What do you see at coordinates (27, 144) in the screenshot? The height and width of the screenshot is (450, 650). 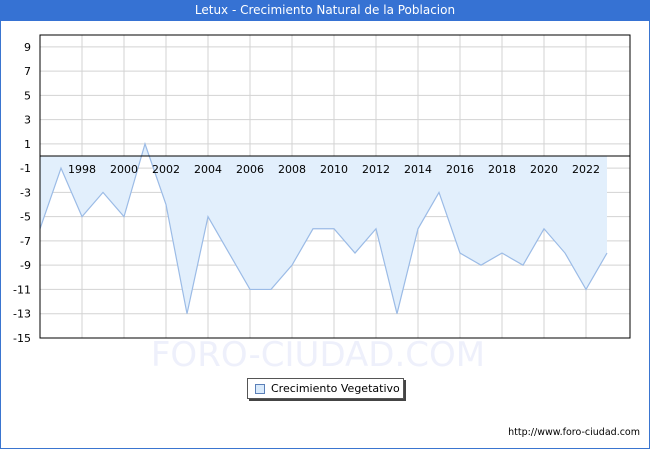 I see `svg-text: 1` at bounding box center [27, 144].